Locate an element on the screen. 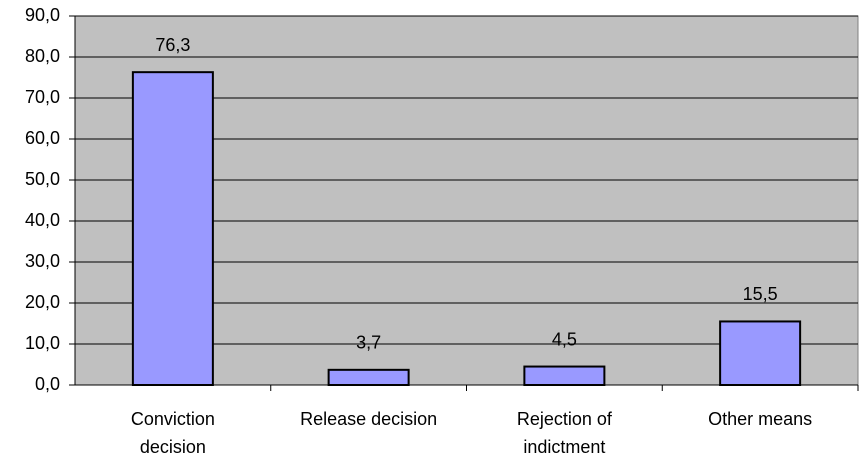  x-tick-label: Release decision is located at coordinates (369, 419).